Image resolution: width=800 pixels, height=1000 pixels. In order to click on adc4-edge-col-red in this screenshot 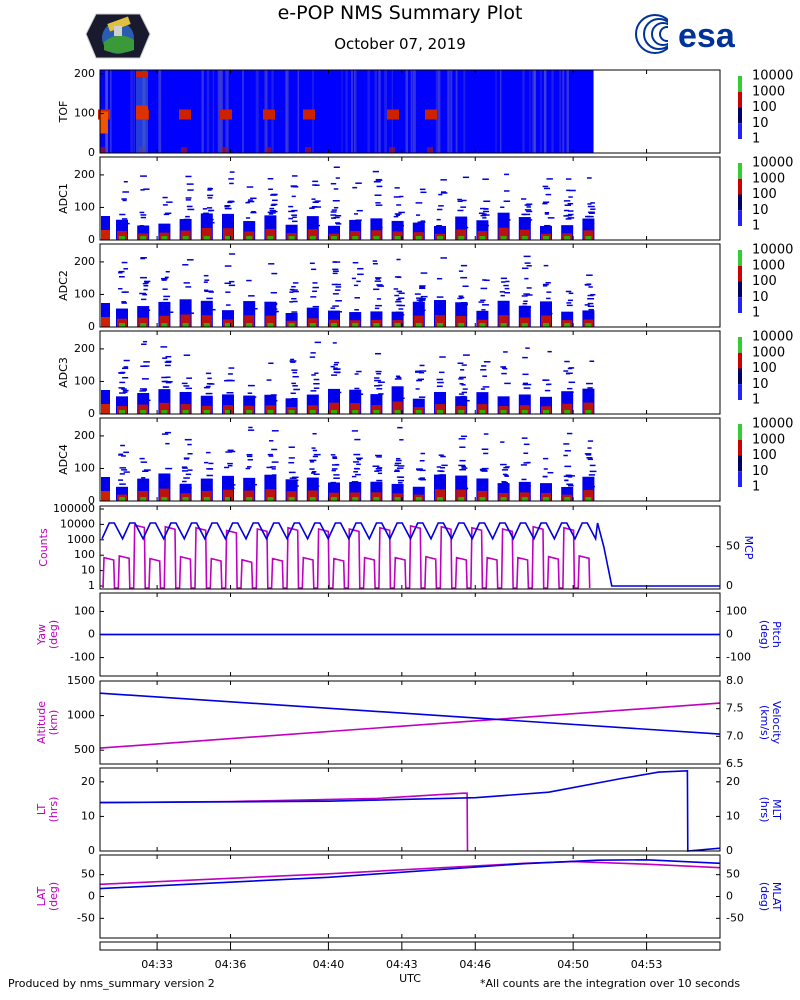, I will do `click(105, 496)`.